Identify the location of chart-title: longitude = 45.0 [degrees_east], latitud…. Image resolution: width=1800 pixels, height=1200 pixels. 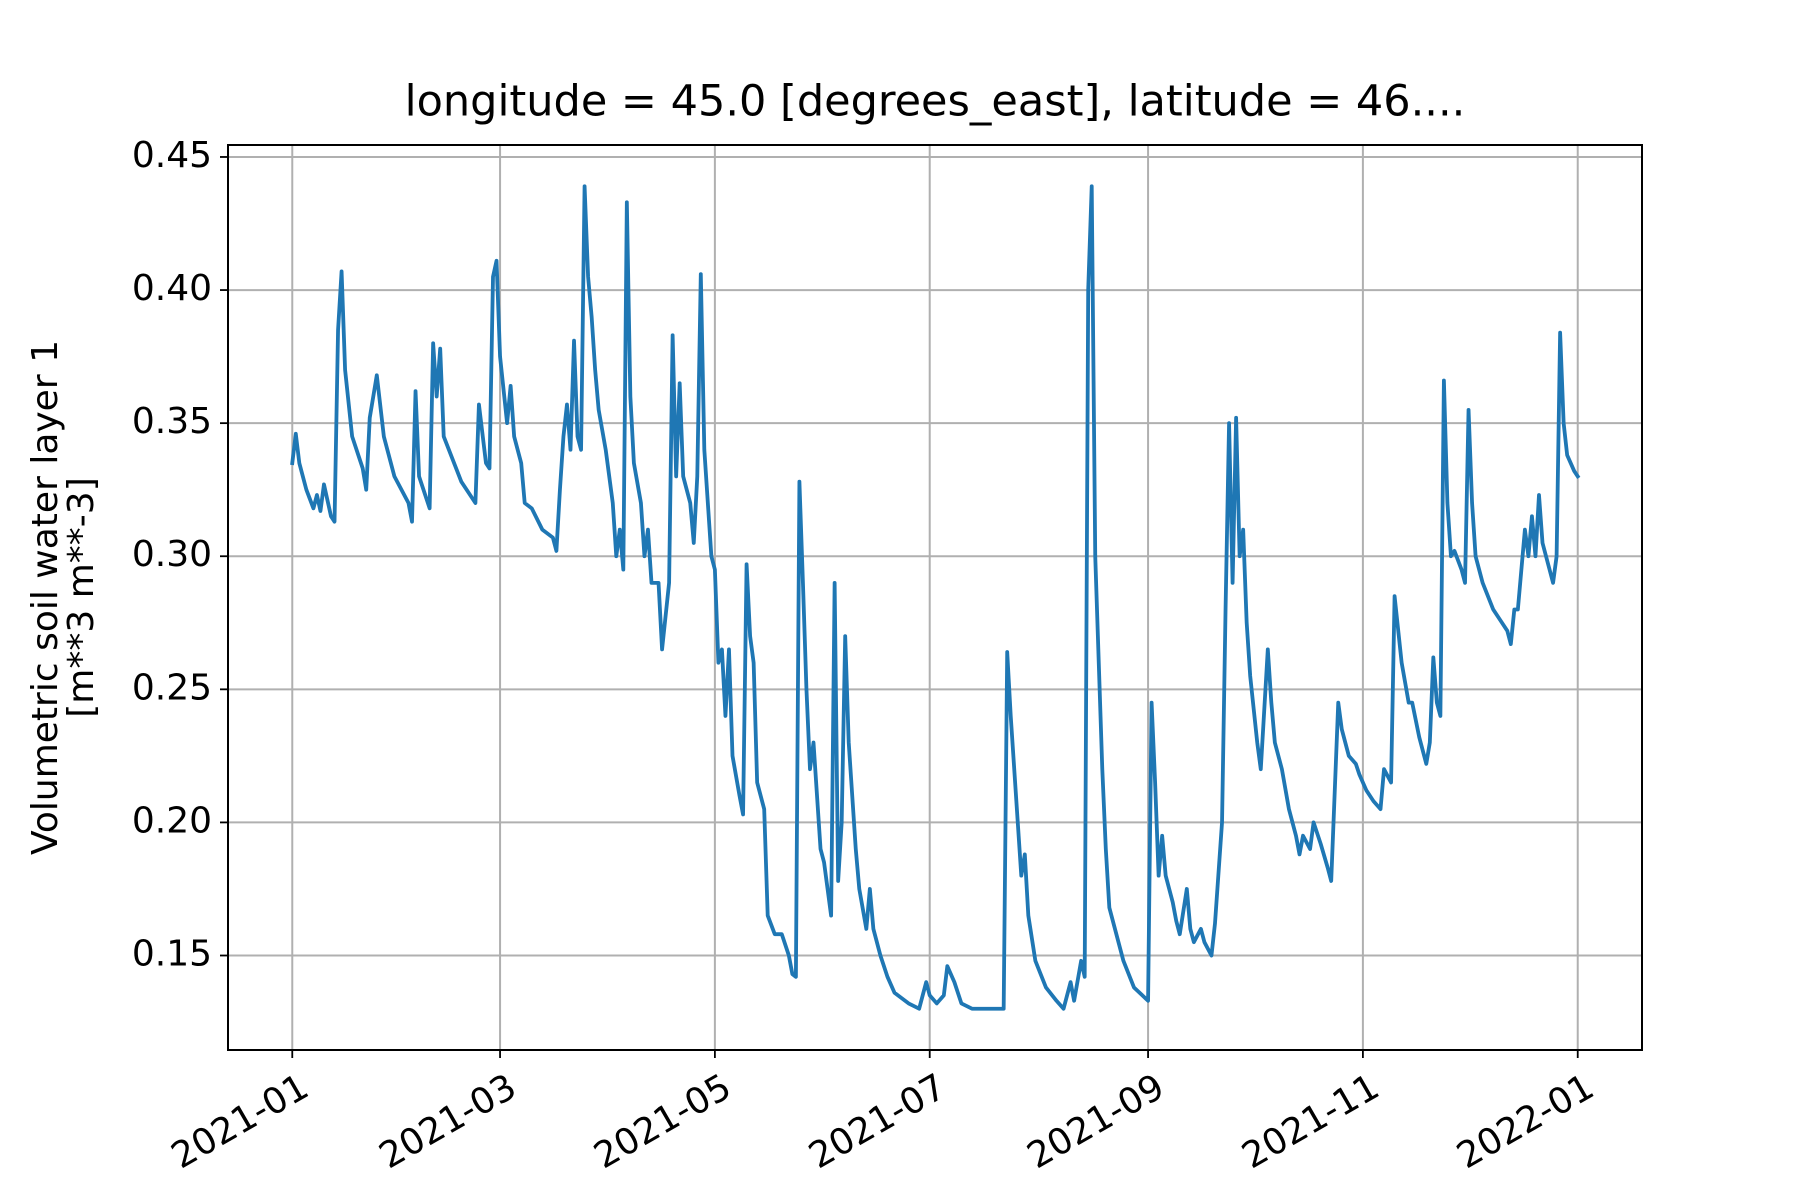
(935, 102).